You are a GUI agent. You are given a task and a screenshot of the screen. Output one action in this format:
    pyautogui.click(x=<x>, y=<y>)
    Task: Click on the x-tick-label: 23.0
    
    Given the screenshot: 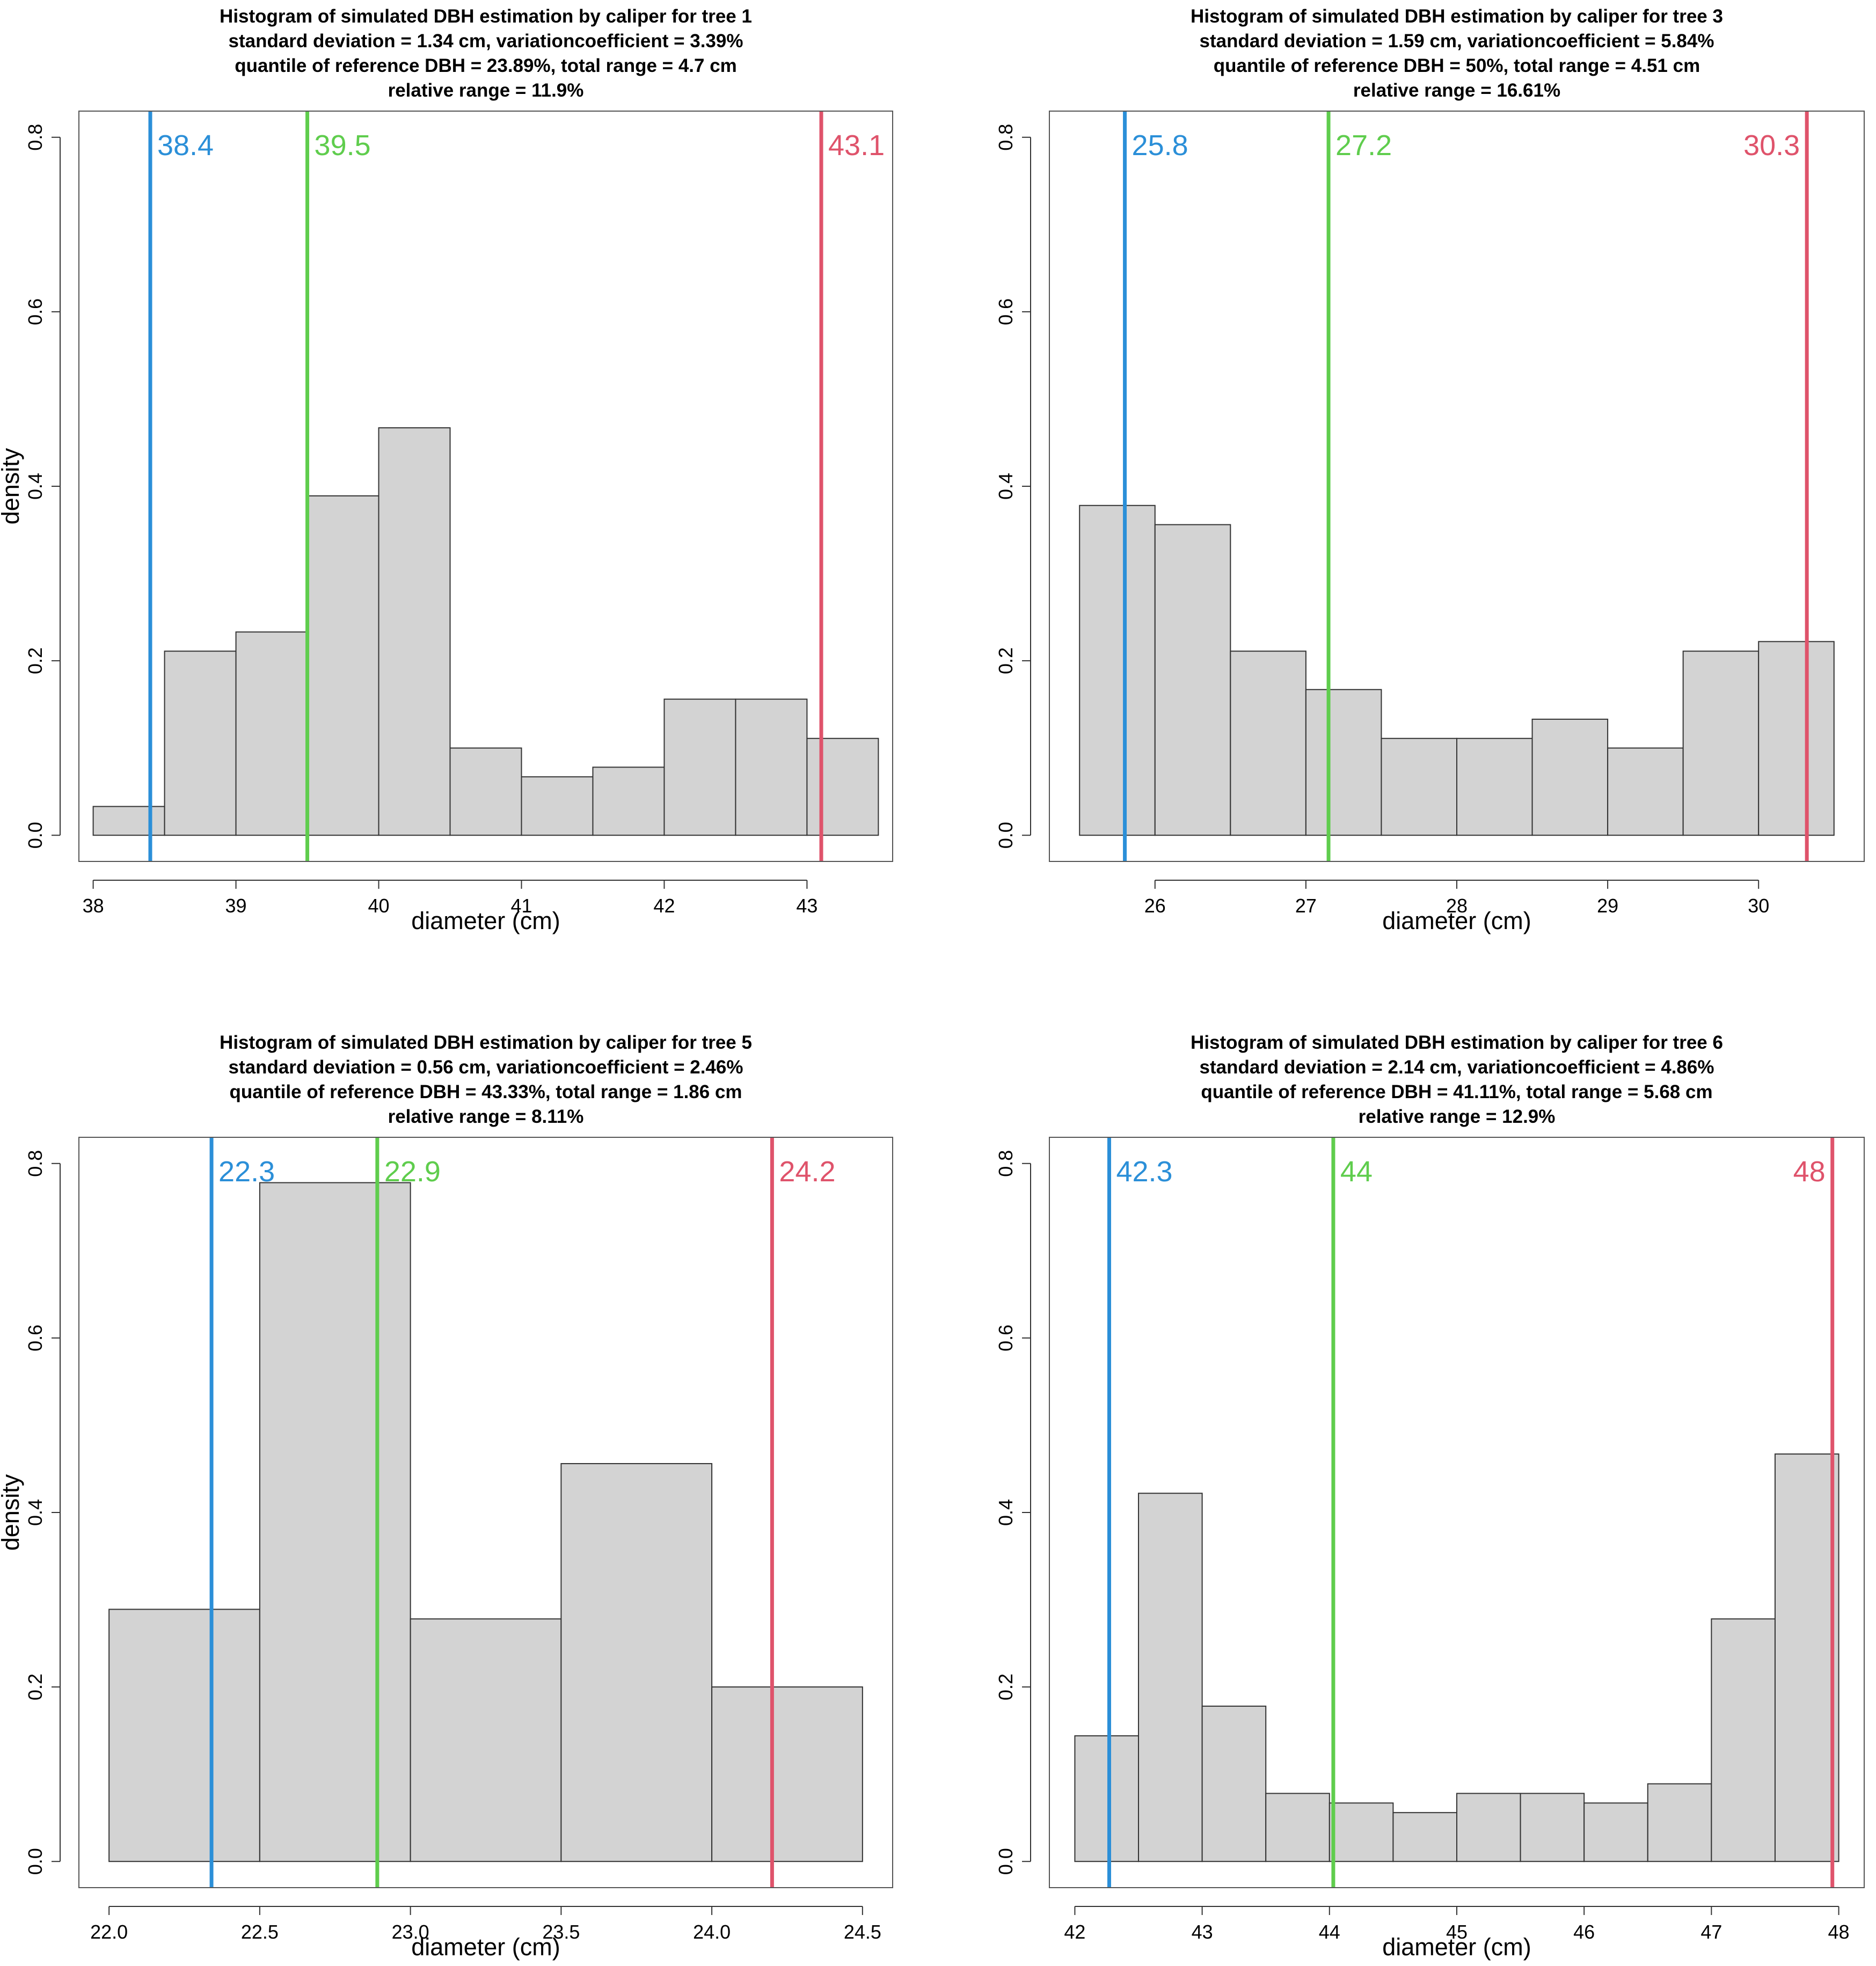 What is the action you would take?
    pyautogui.click(x=410, y=1932)
    